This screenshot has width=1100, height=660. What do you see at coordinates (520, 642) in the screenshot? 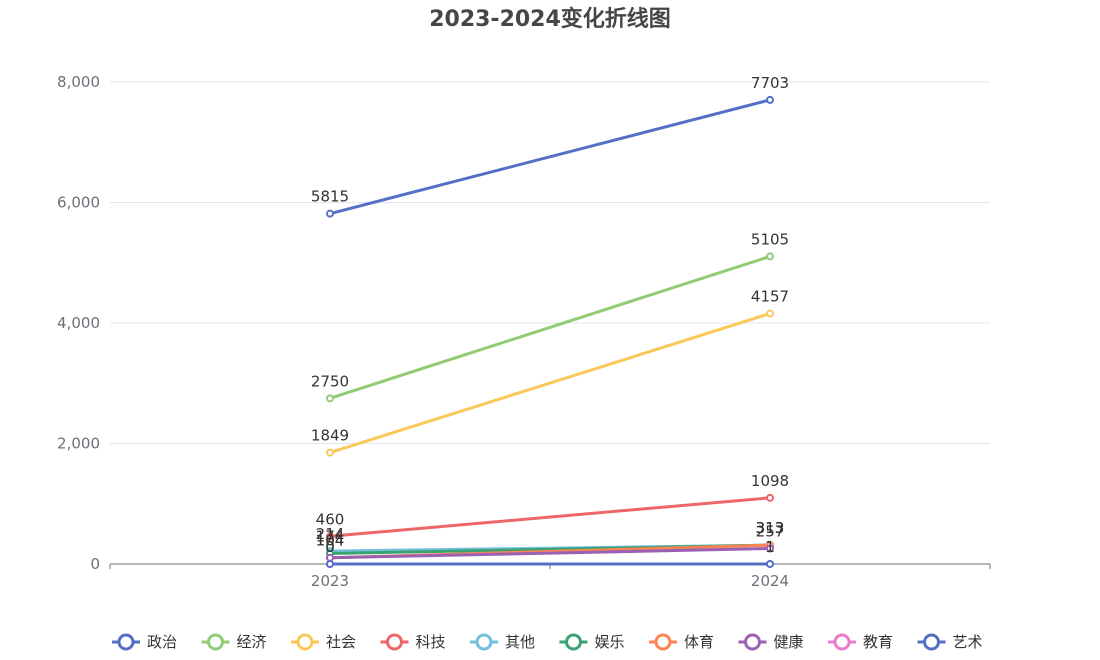
I see `legend-label: 其他` at bounding box center [520, 642].